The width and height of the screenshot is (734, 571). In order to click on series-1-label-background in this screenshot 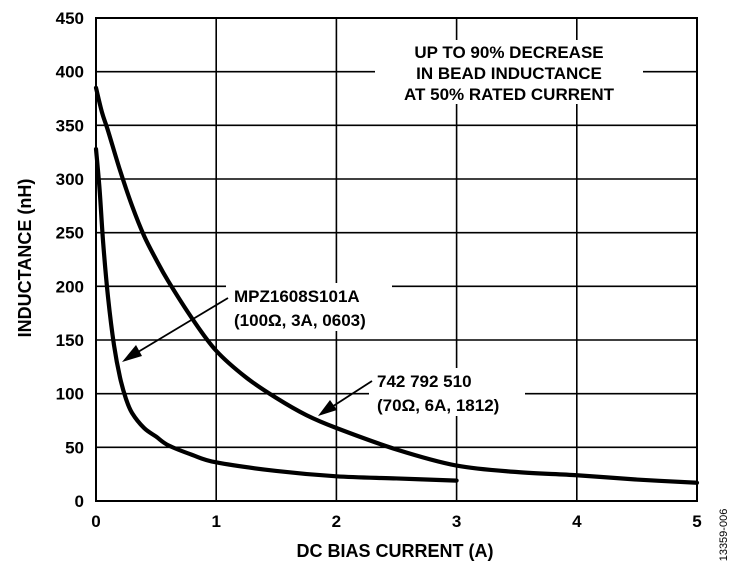, I will do `click(309, 307)`.